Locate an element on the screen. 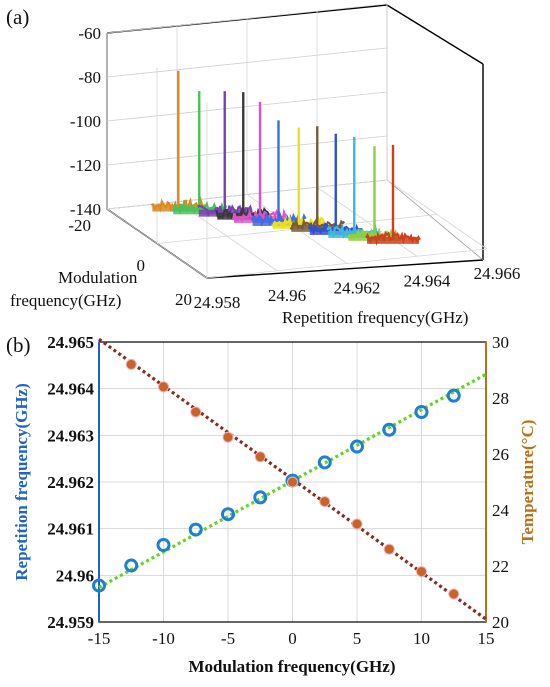  mod-axis-label-line1: Modulation is located at coordinates (98, 277).